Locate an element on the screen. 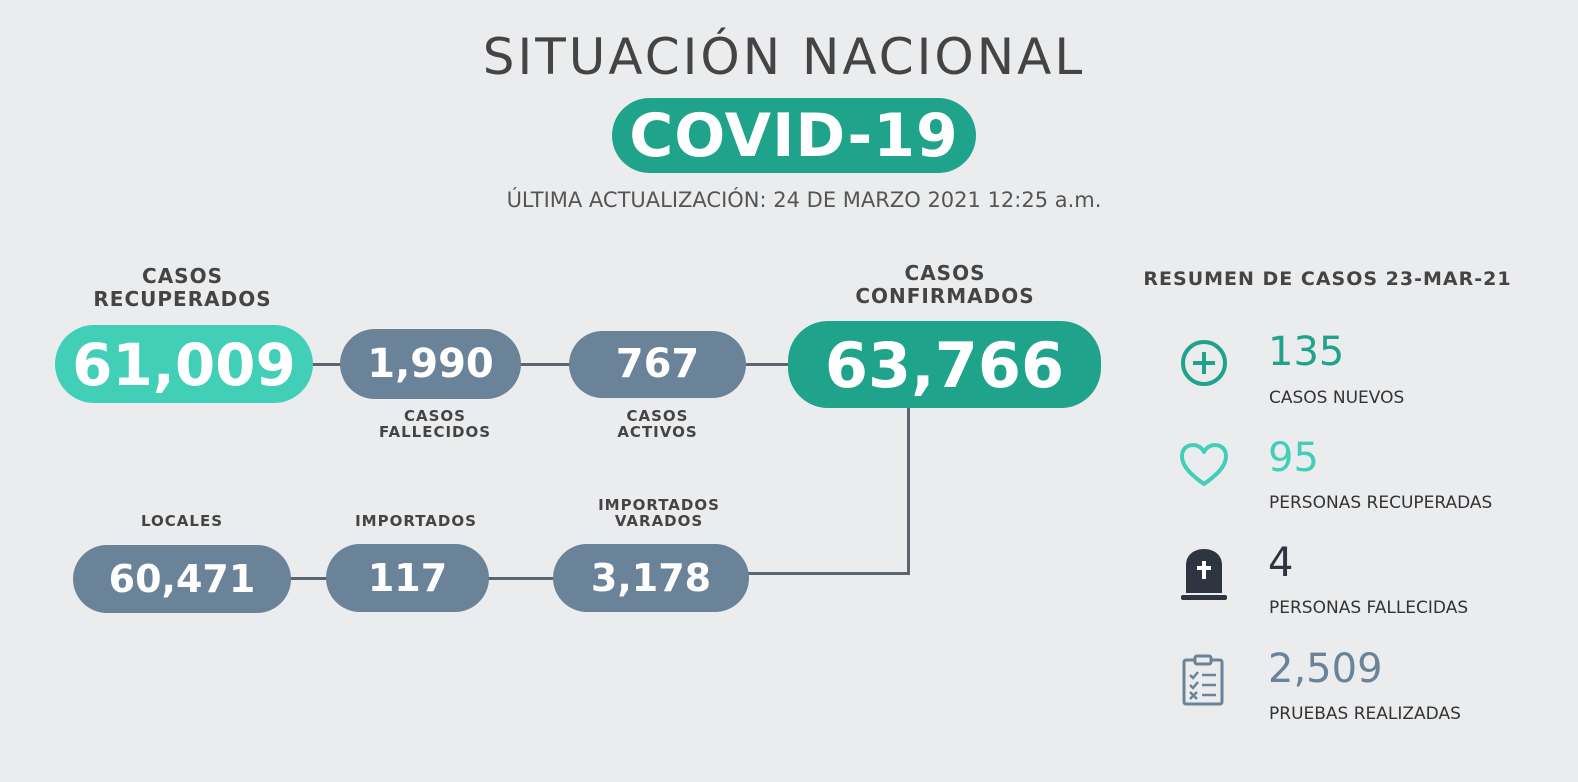  fallecidos-label-line1: CASOS is located at coordinates (435, 416).